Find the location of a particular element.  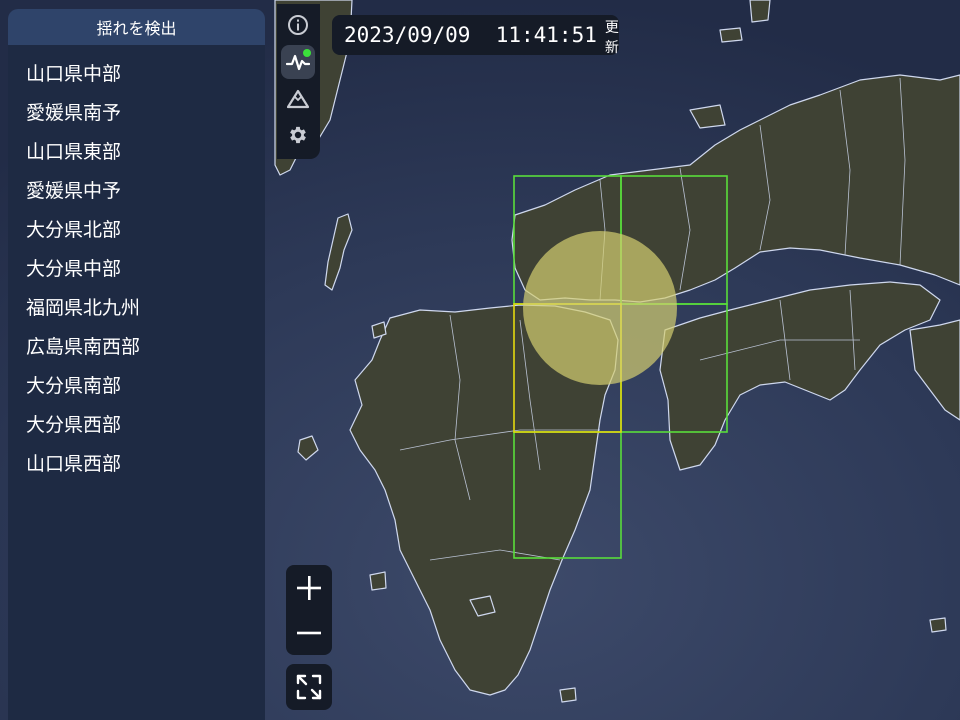

zoom-out-button is located at coordinates (309, 632).